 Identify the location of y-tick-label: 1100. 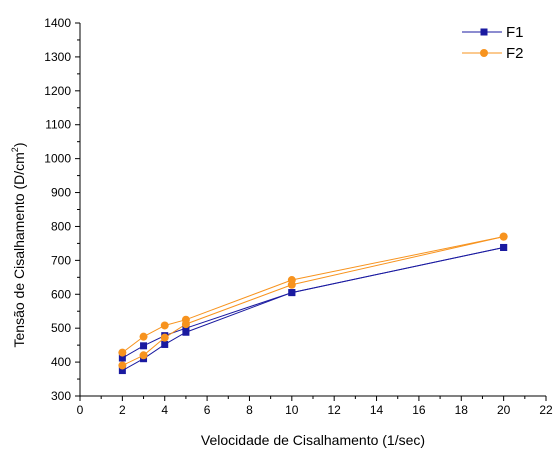
(58, 125).